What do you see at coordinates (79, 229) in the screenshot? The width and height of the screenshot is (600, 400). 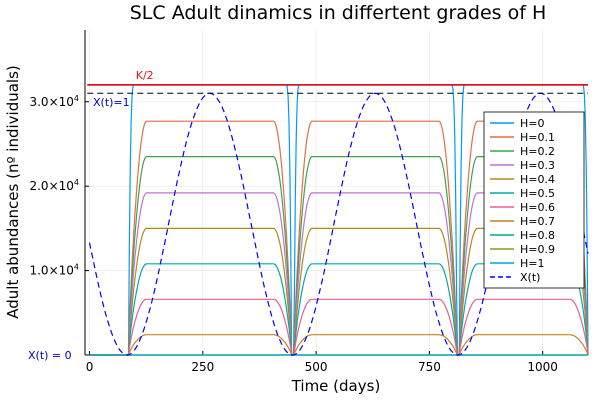 I see `annotations: X(t)=1 X(t) = 0` at bounding box center [79, 229].